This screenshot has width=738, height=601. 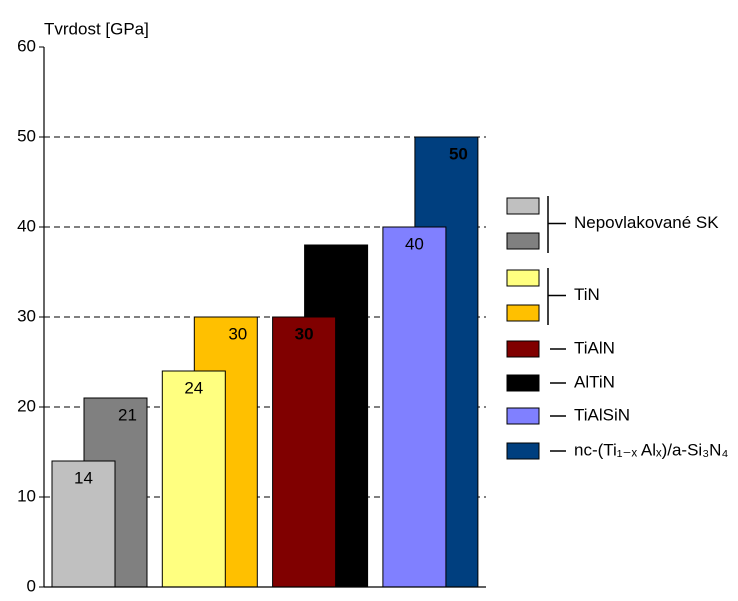 I want to click on chart-title: Tvrdost [GPa], so click(x=96, y=28).